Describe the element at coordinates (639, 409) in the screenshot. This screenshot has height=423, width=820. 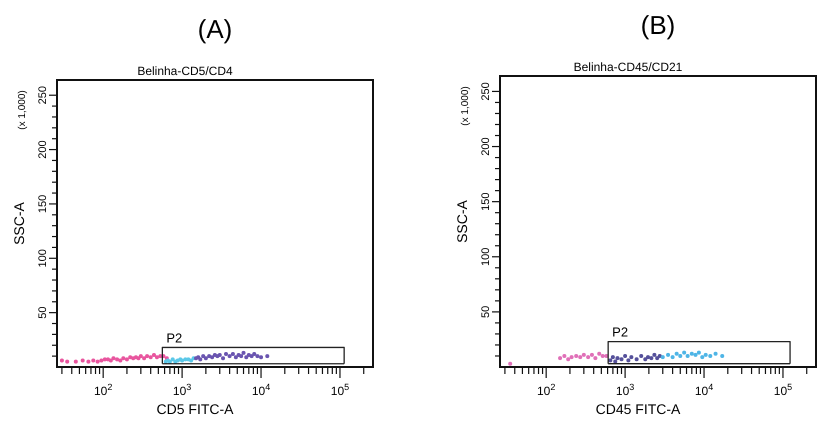
I see `x-axis-title: CD45 FITC-A` at that location.